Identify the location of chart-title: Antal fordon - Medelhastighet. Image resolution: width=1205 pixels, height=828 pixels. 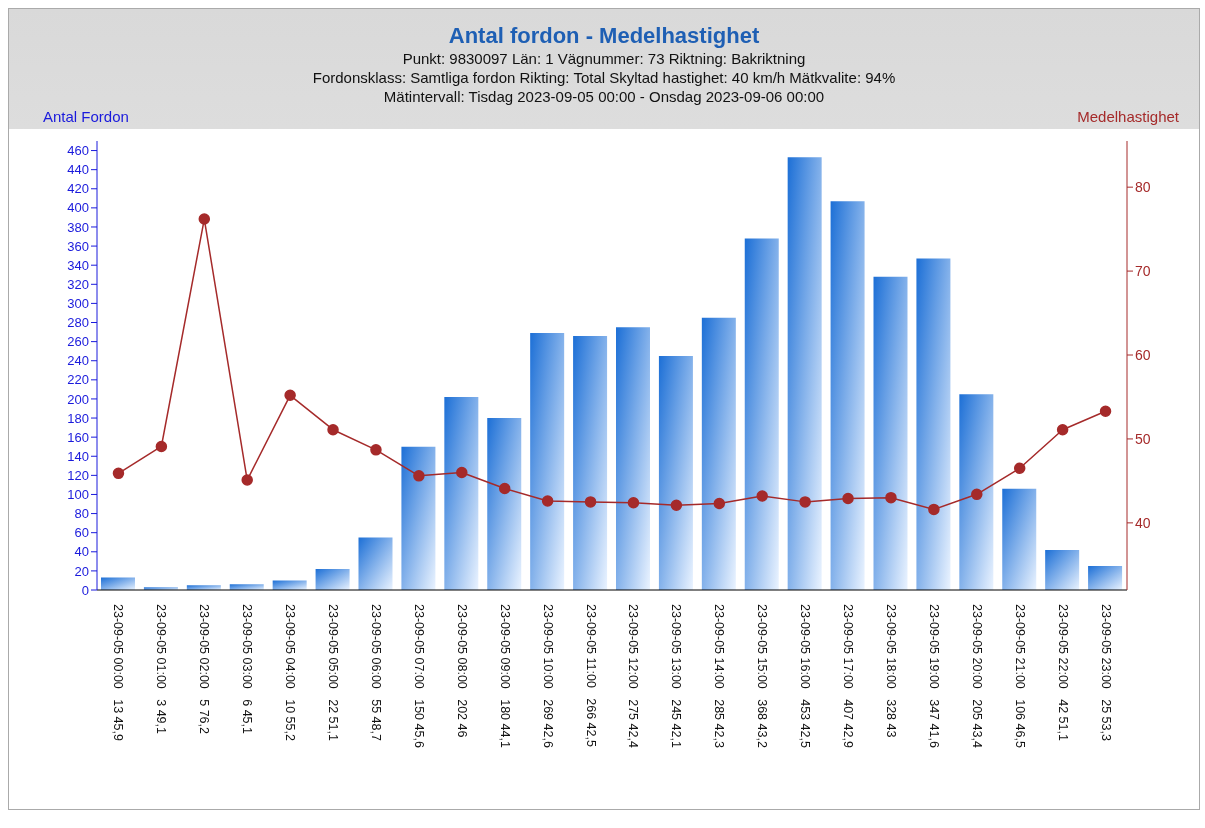
(604, 36).